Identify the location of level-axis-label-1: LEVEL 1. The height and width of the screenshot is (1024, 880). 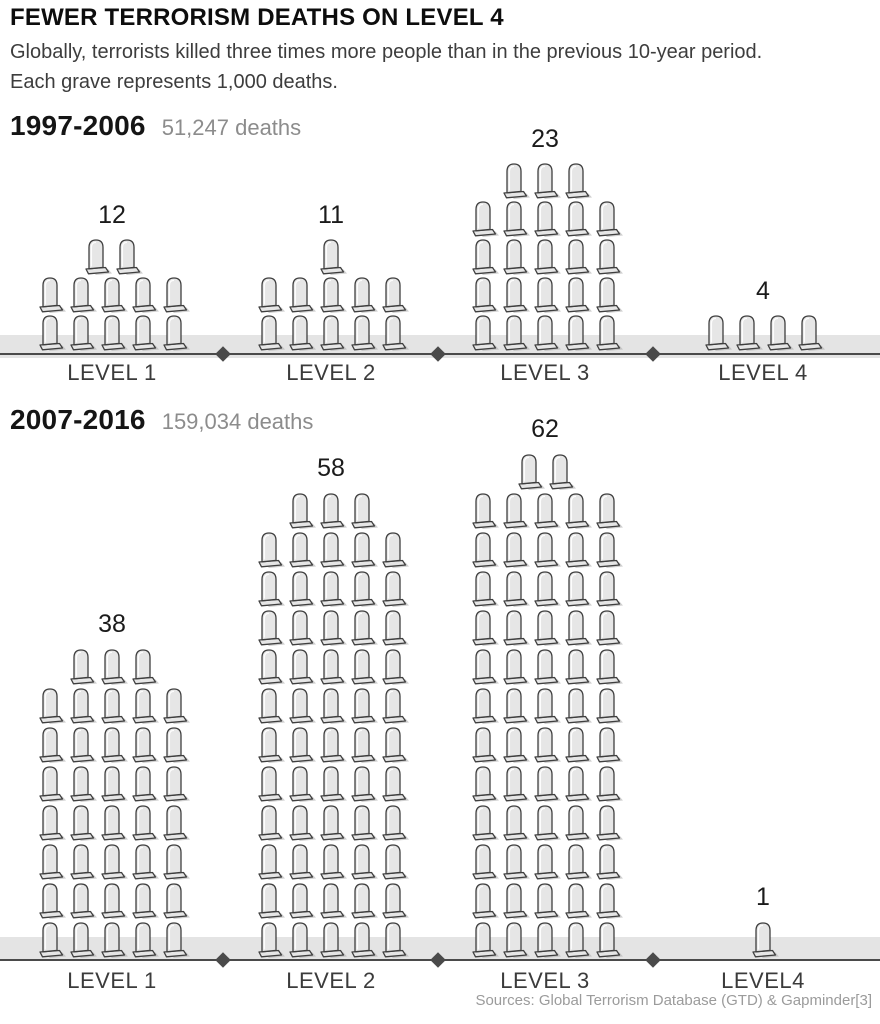
(112, 980).